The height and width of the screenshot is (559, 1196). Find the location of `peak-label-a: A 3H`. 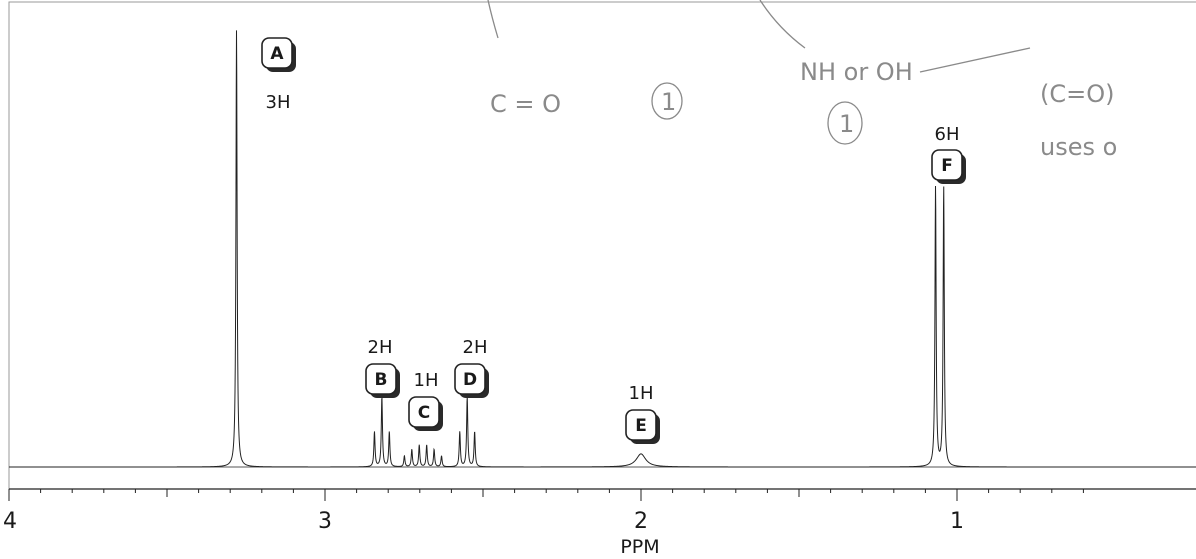

peak-label-a: A 3H is located at coordinates (278, 75).